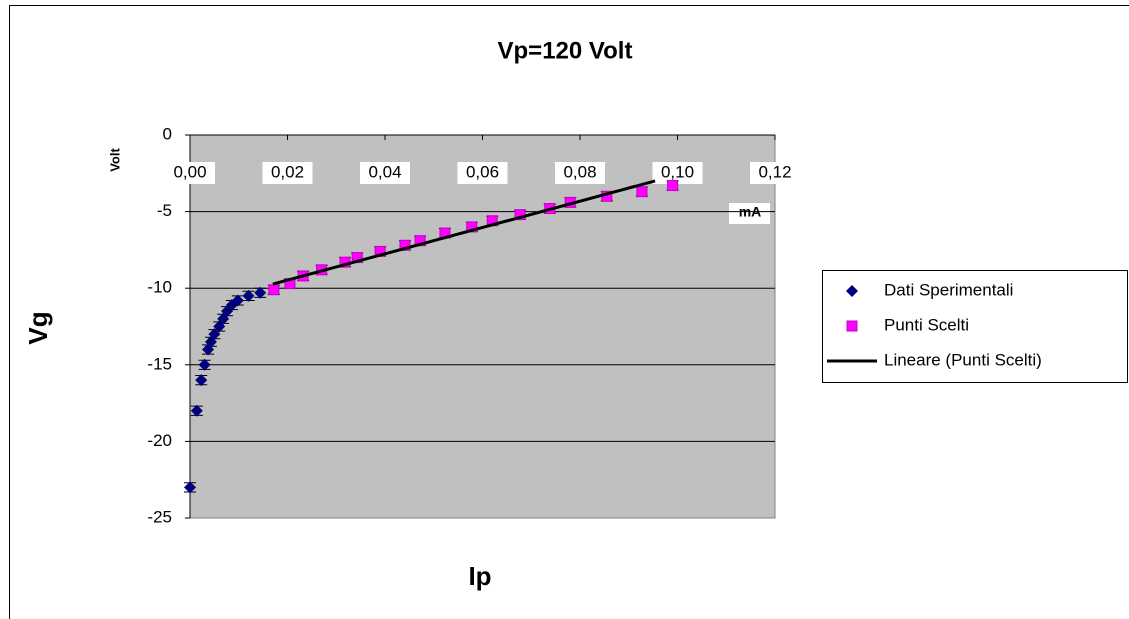 The image size is (1129, 619). Describe the element at coordinates (159, 440) in the screenshot. I see `y-tick-label: -20` at that location.